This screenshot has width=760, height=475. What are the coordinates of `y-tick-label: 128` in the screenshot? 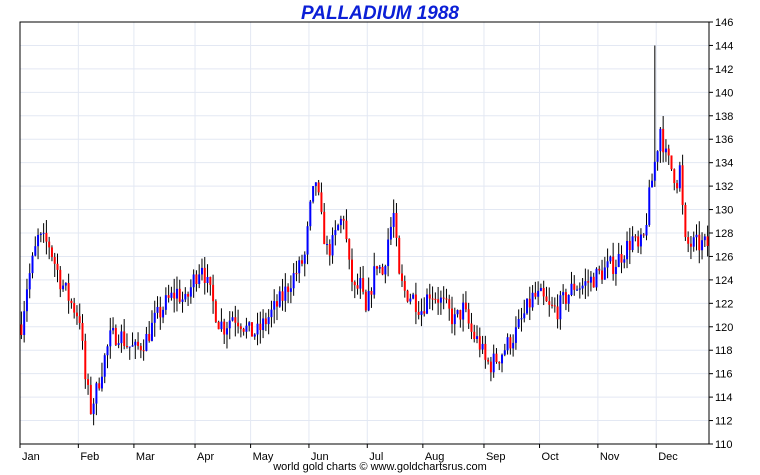 It's located at (724, 234).